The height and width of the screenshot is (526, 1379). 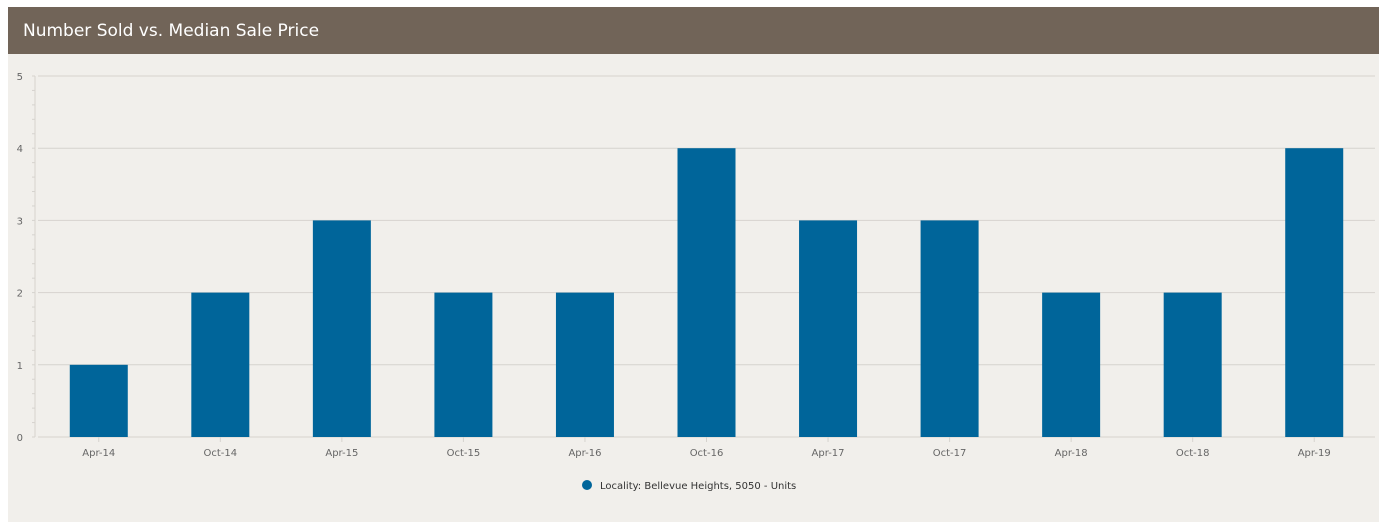 I want to click on x-tick-label: Oct-14, so click(x=221, y=453).